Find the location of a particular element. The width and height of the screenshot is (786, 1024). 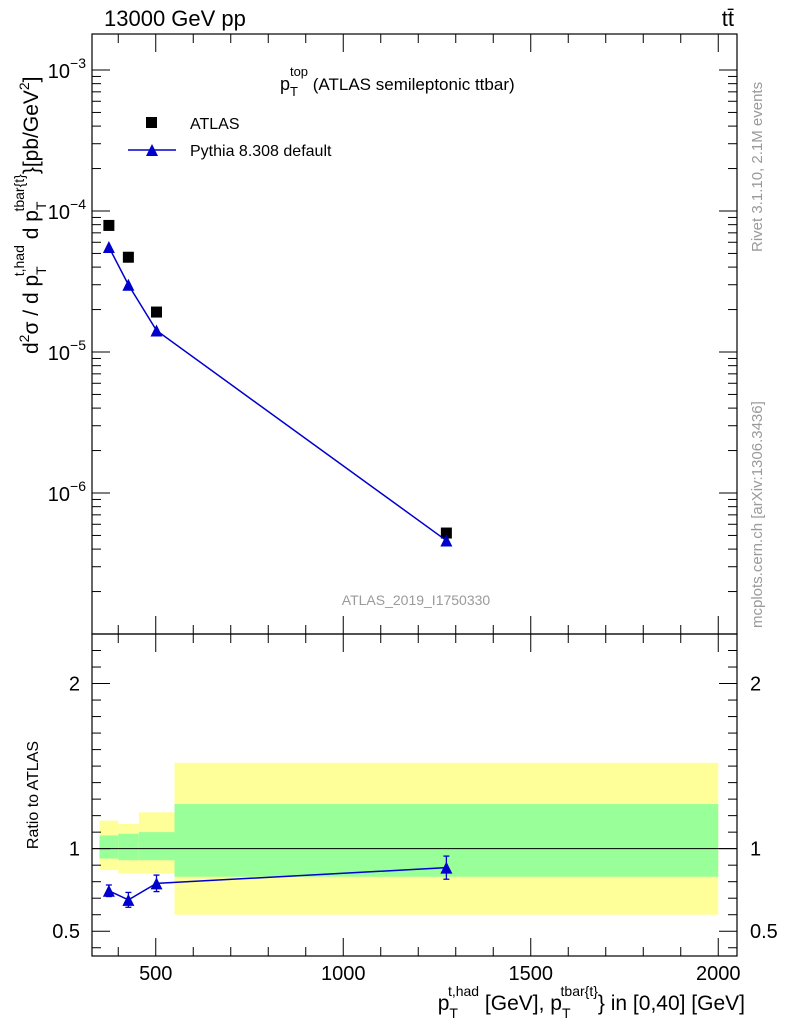

ratio-x-tick-label: 1500 is located at coordinates (531, 974).